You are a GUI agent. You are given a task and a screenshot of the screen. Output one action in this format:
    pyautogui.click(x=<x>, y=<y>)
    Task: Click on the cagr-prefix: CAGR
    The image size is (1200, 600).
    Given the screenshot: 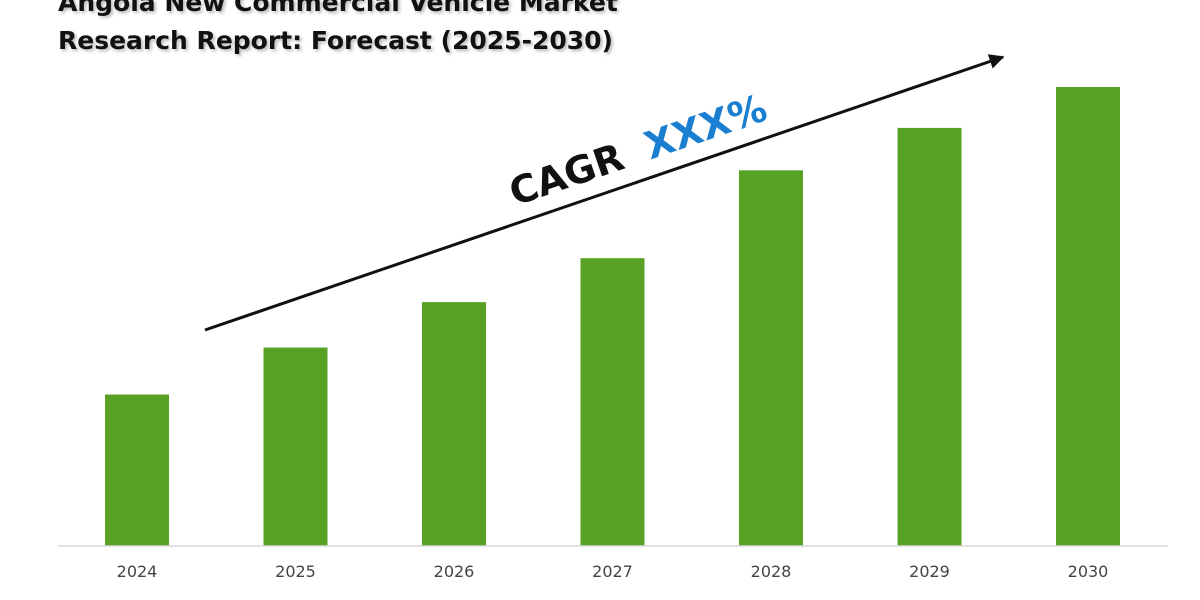 What is the action you would take?
    pyautogui.click(x=567, y=175)
    